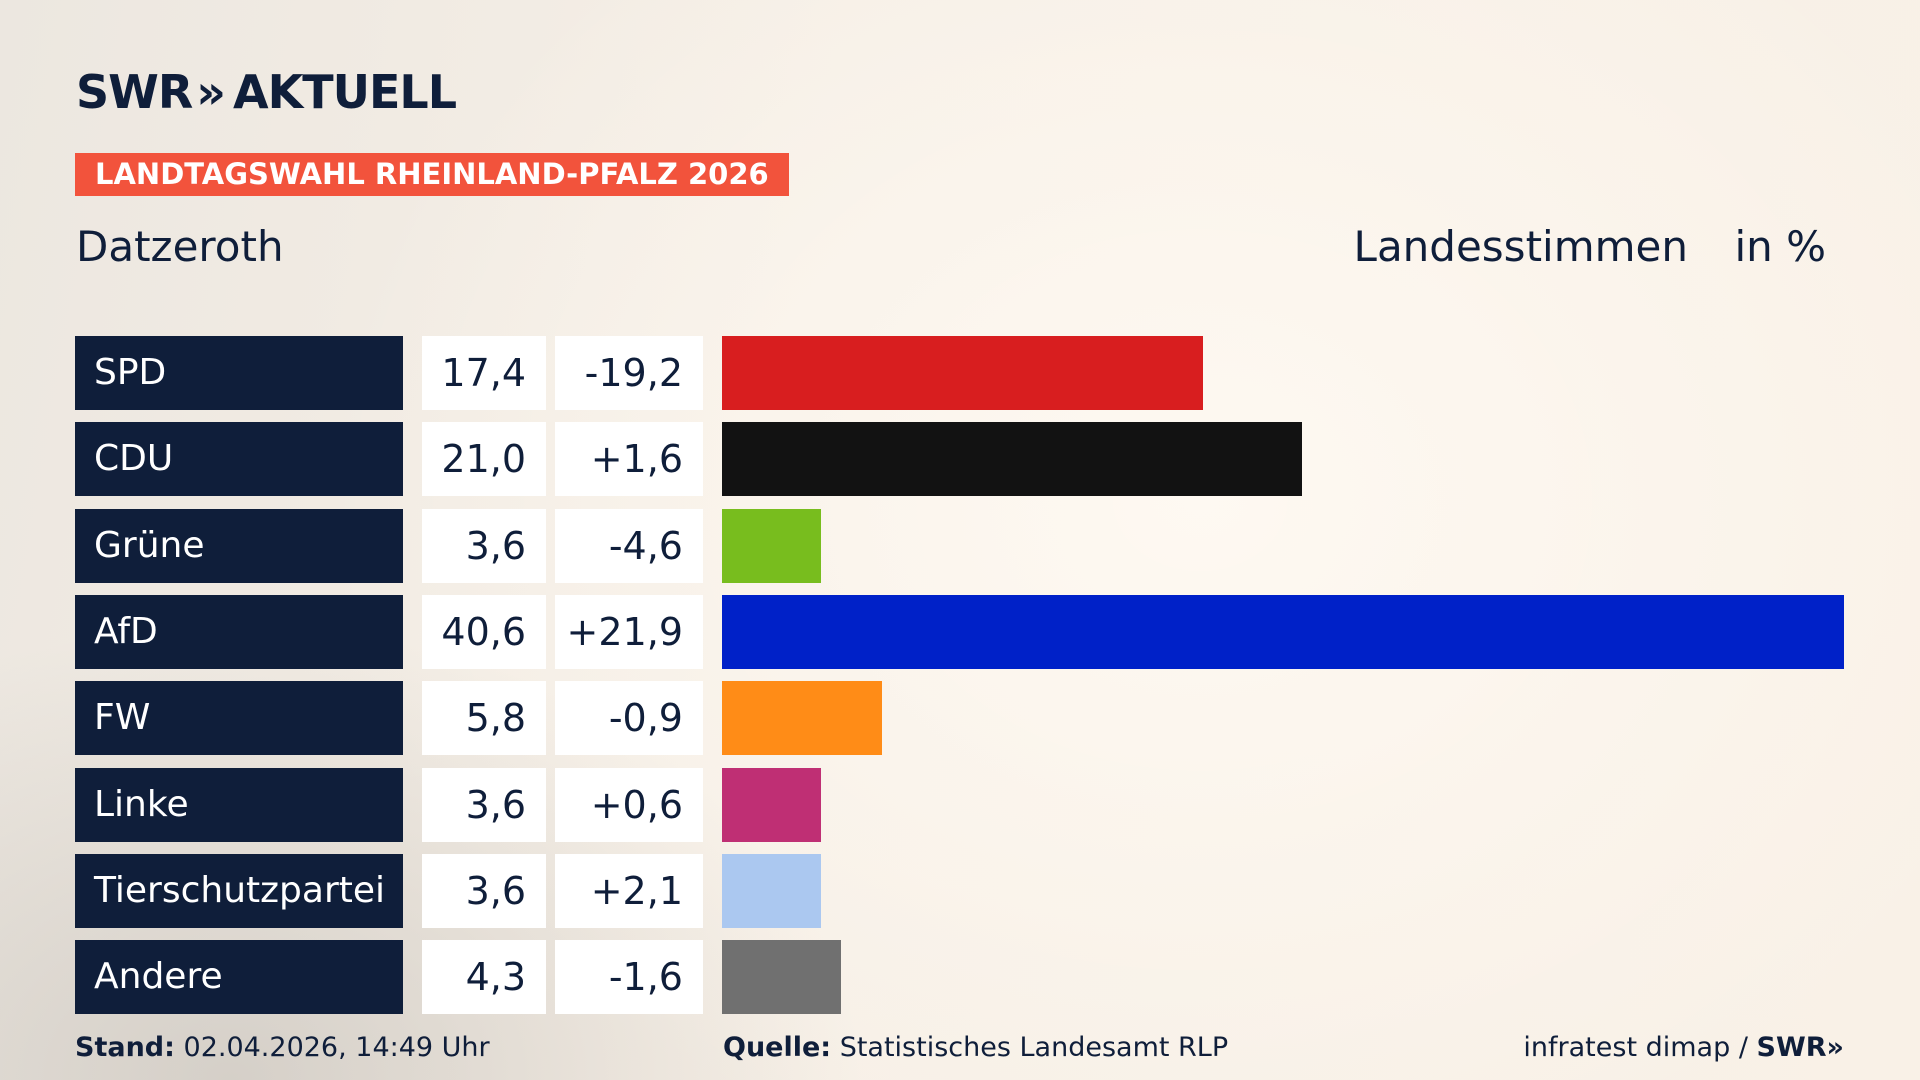  I want to click on party-label: FW, so click(239, 718).